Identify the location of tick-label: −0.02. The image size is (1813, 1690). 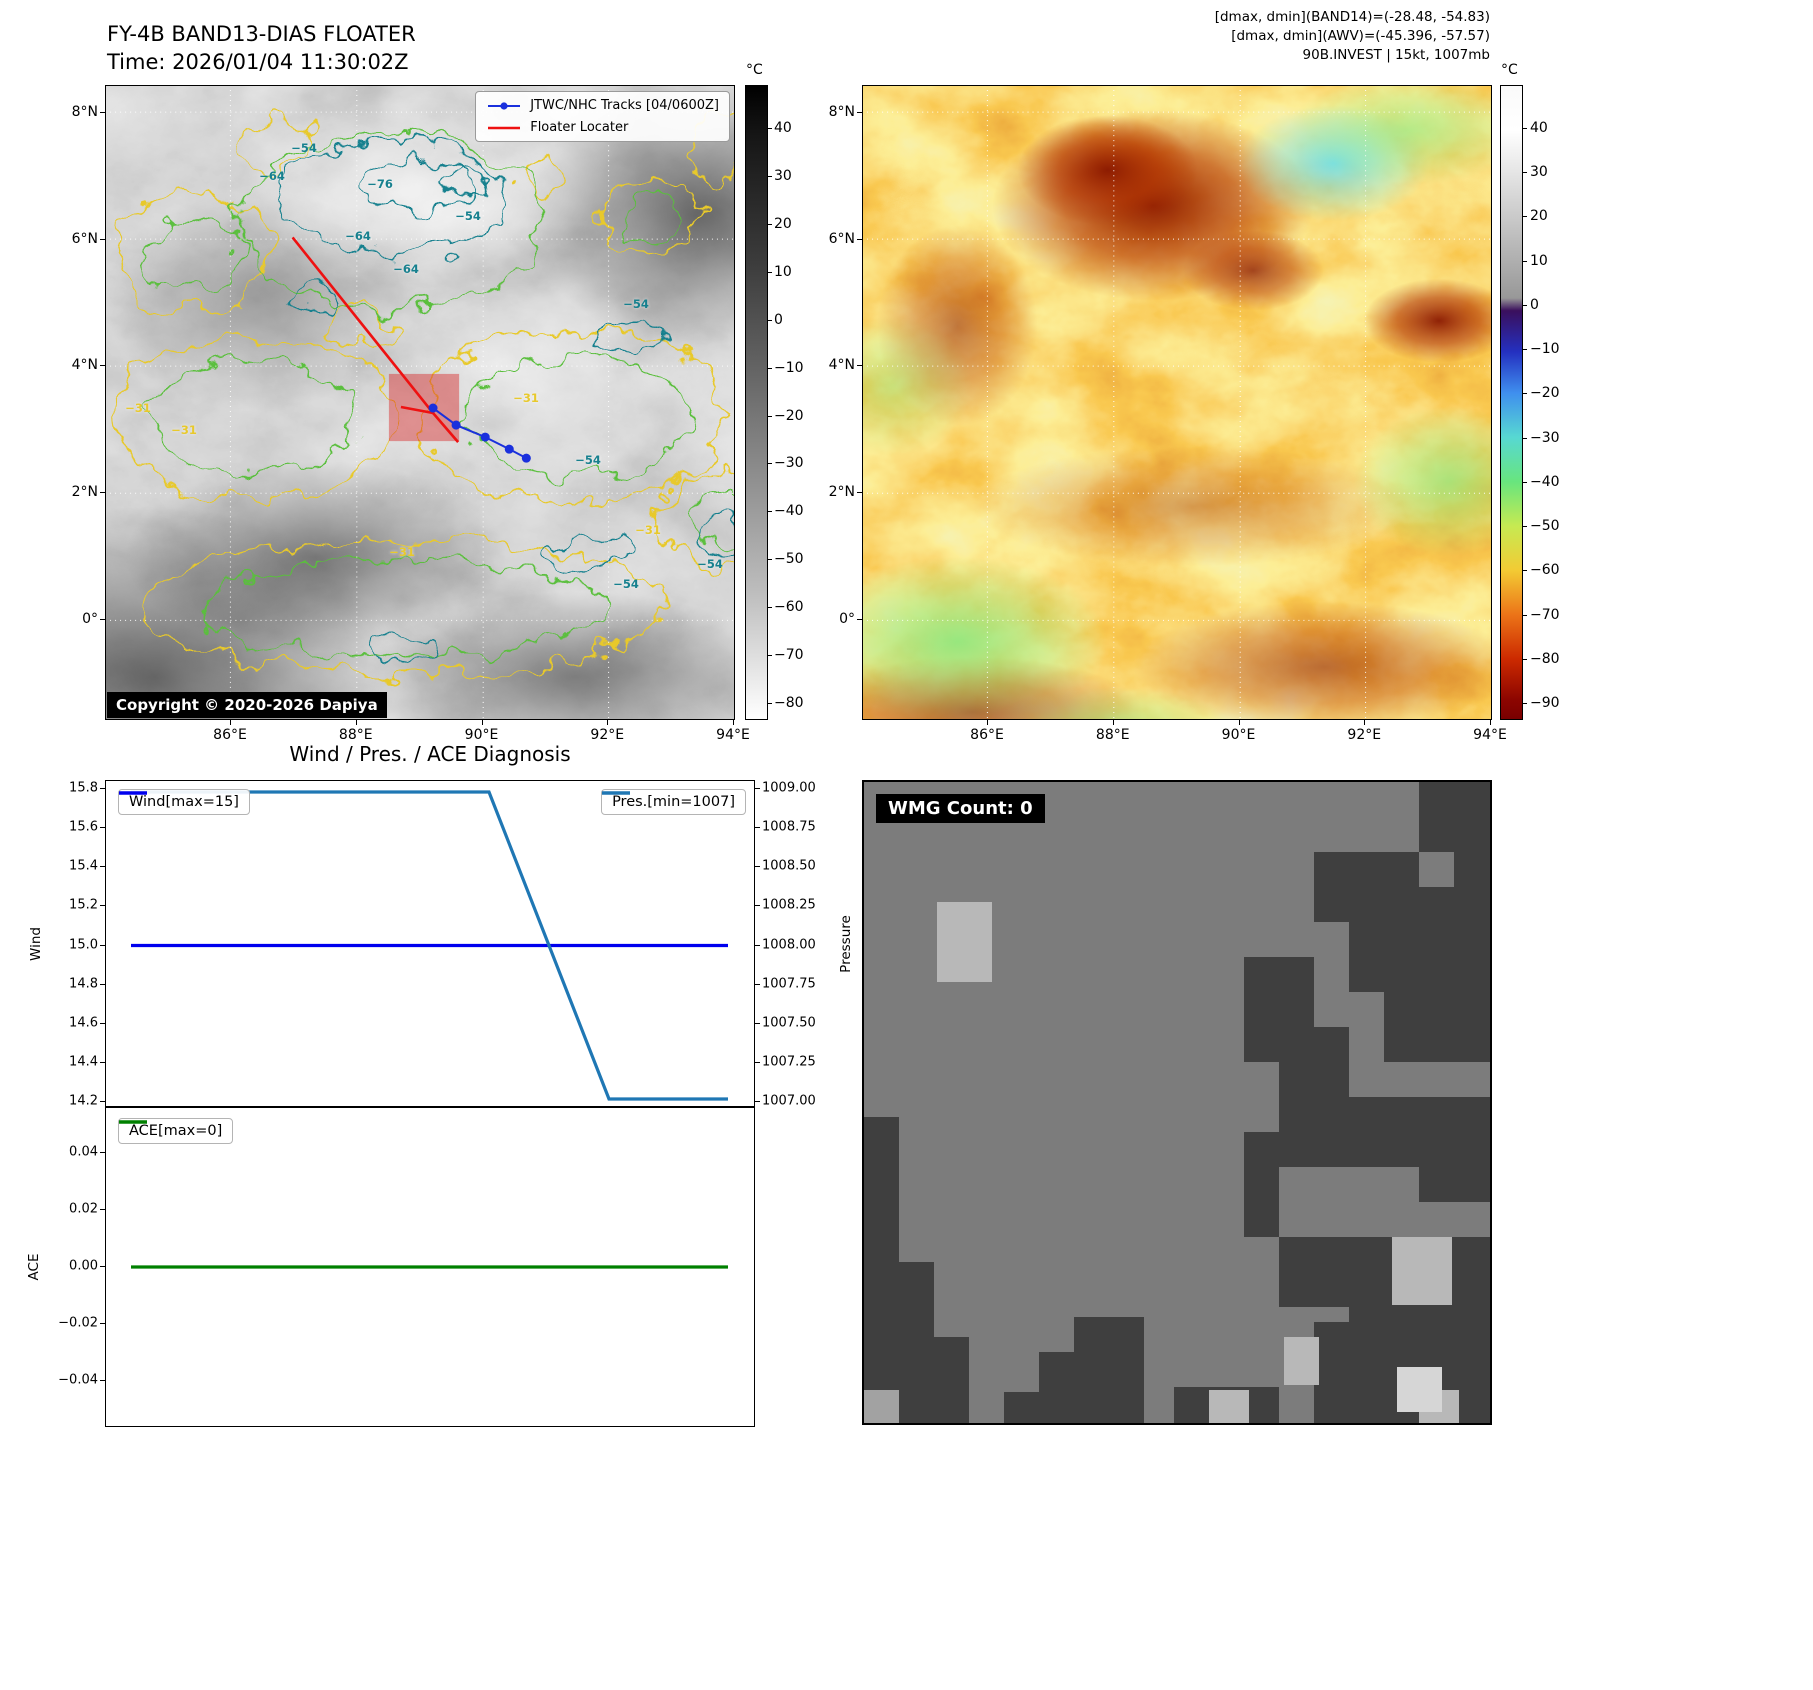
(78, 1323).